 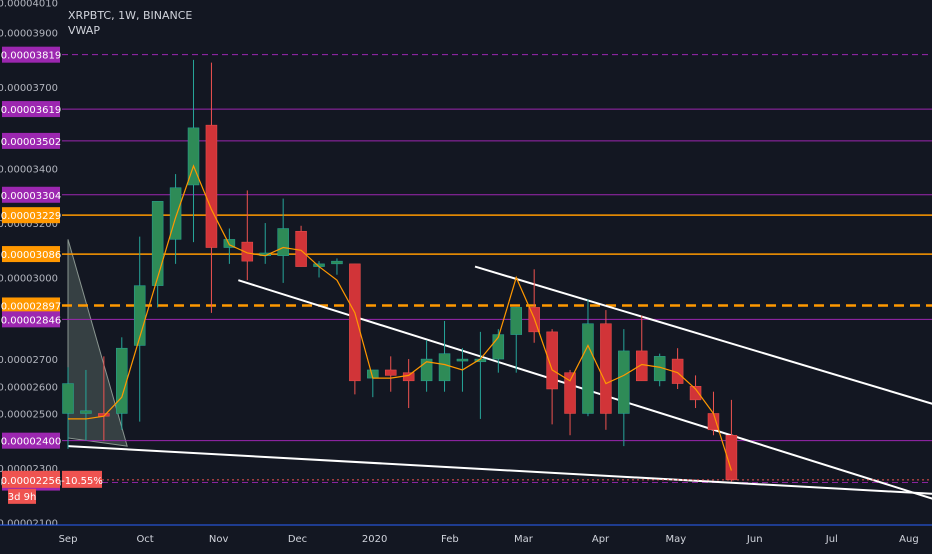 What do you see at coordinates (31, 481) in the screenshot?
I see `current-price-label: 0.00002256` at bounding box center [31, 481].